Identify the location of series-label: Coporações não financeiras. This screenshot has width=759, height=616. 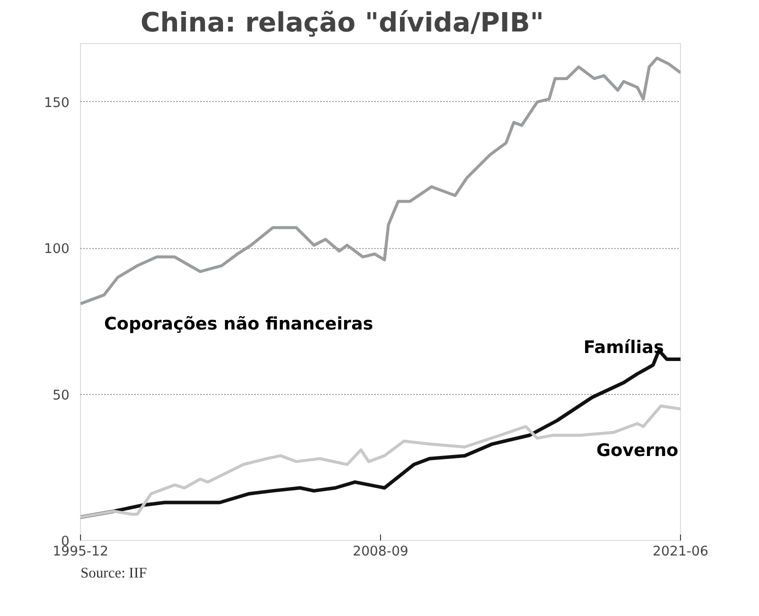
(239, 324).